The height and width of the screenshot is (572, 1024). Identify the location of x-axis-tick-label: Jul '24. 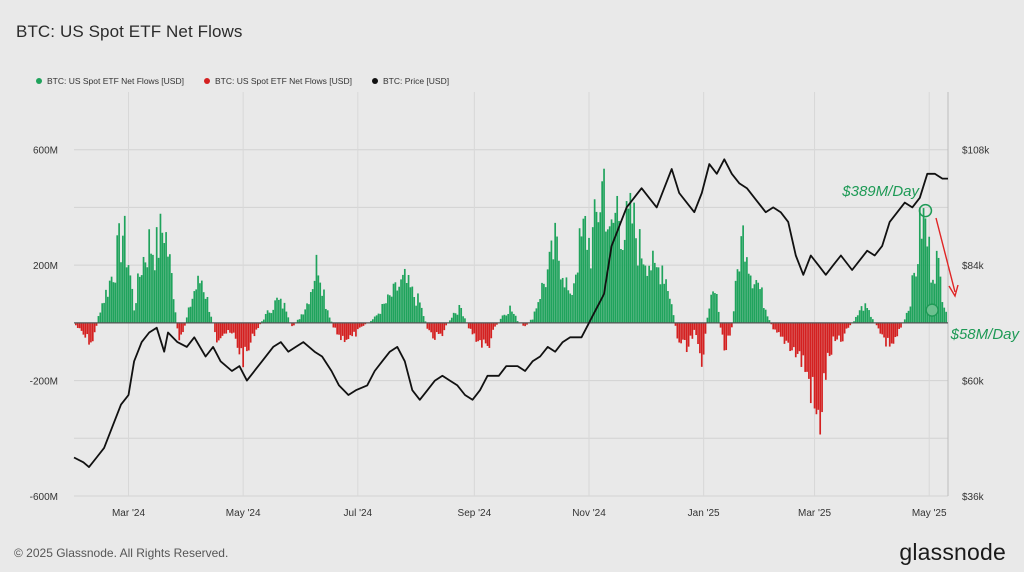
(358, 513).